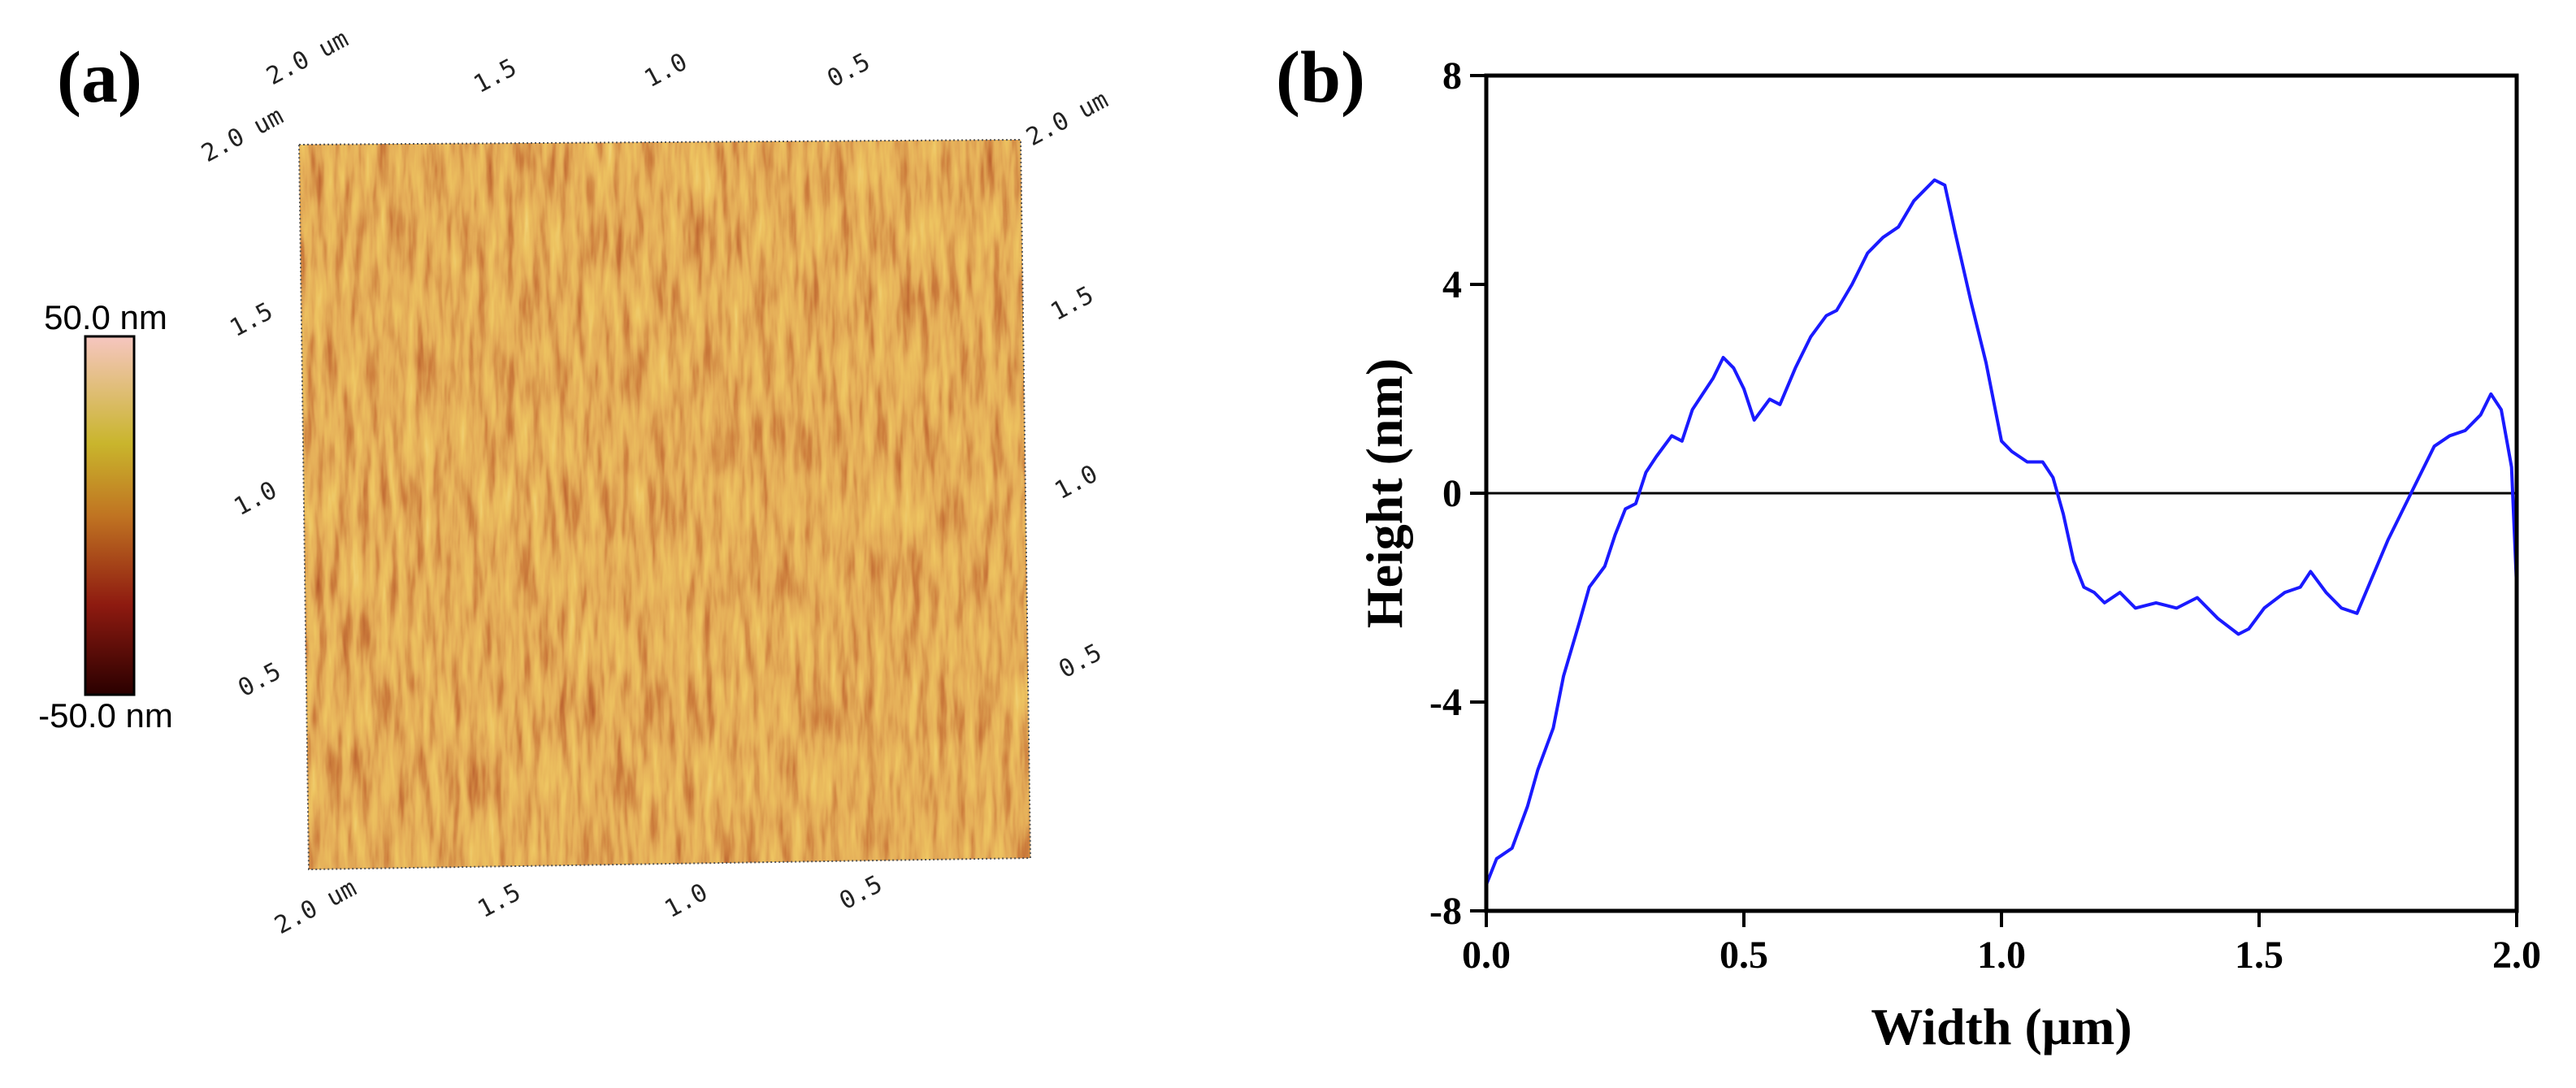 The width and height of the screenshot is (2576, 1088). What do you see at coordinates (495, 76) in the screenshot?
I see `scale-top: 1.5` at bounding box center [495, 76].